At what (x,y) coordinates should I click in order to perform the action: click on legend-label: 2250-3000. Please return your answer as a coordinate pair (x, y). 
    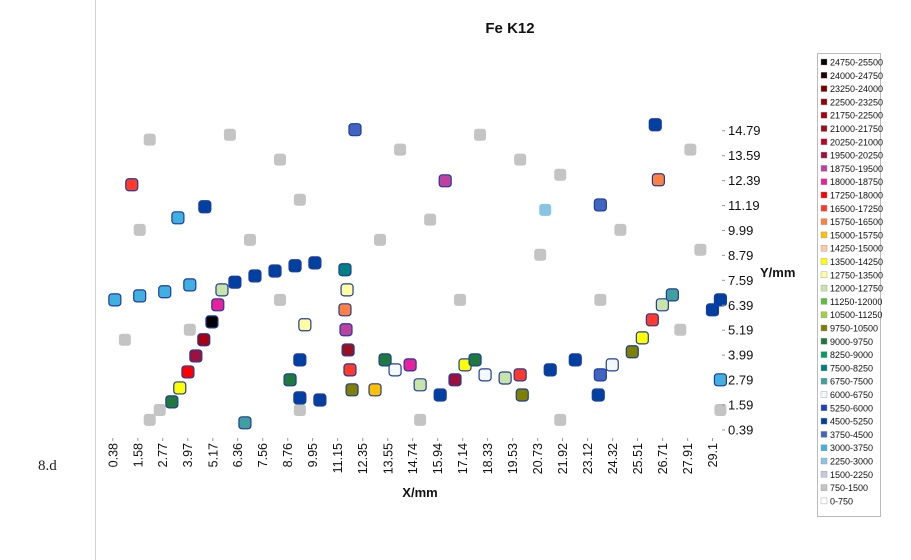
    Looking at the image, I should click on (851, 462).